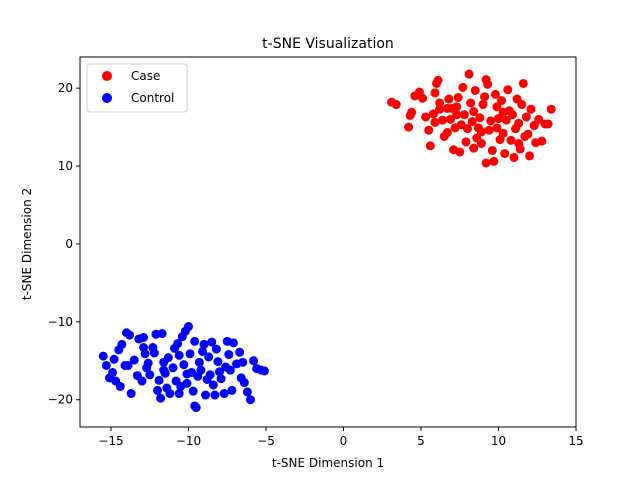  Describe the element at coordinates (107, 98) in the screenshot. I see `legend-marker-control` at that location.